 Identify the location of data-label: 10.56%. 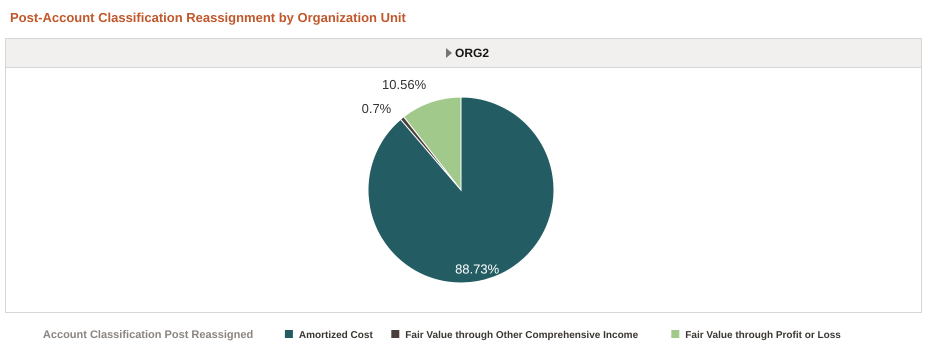
(404, 84).